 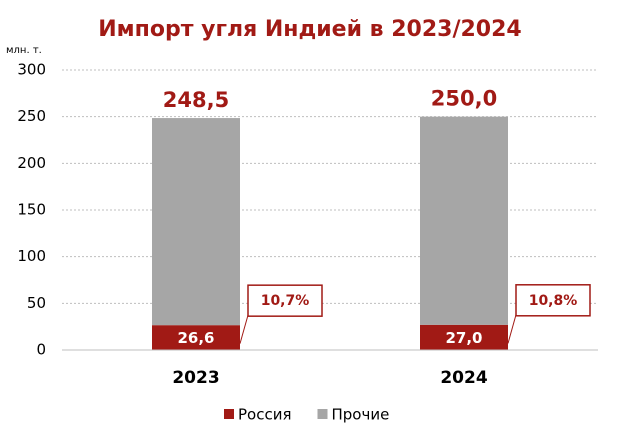 What do you see at coordinates (31, 210) in the screenshot?
I see `y-tick-label: 150` at bounding box center [31, 210].